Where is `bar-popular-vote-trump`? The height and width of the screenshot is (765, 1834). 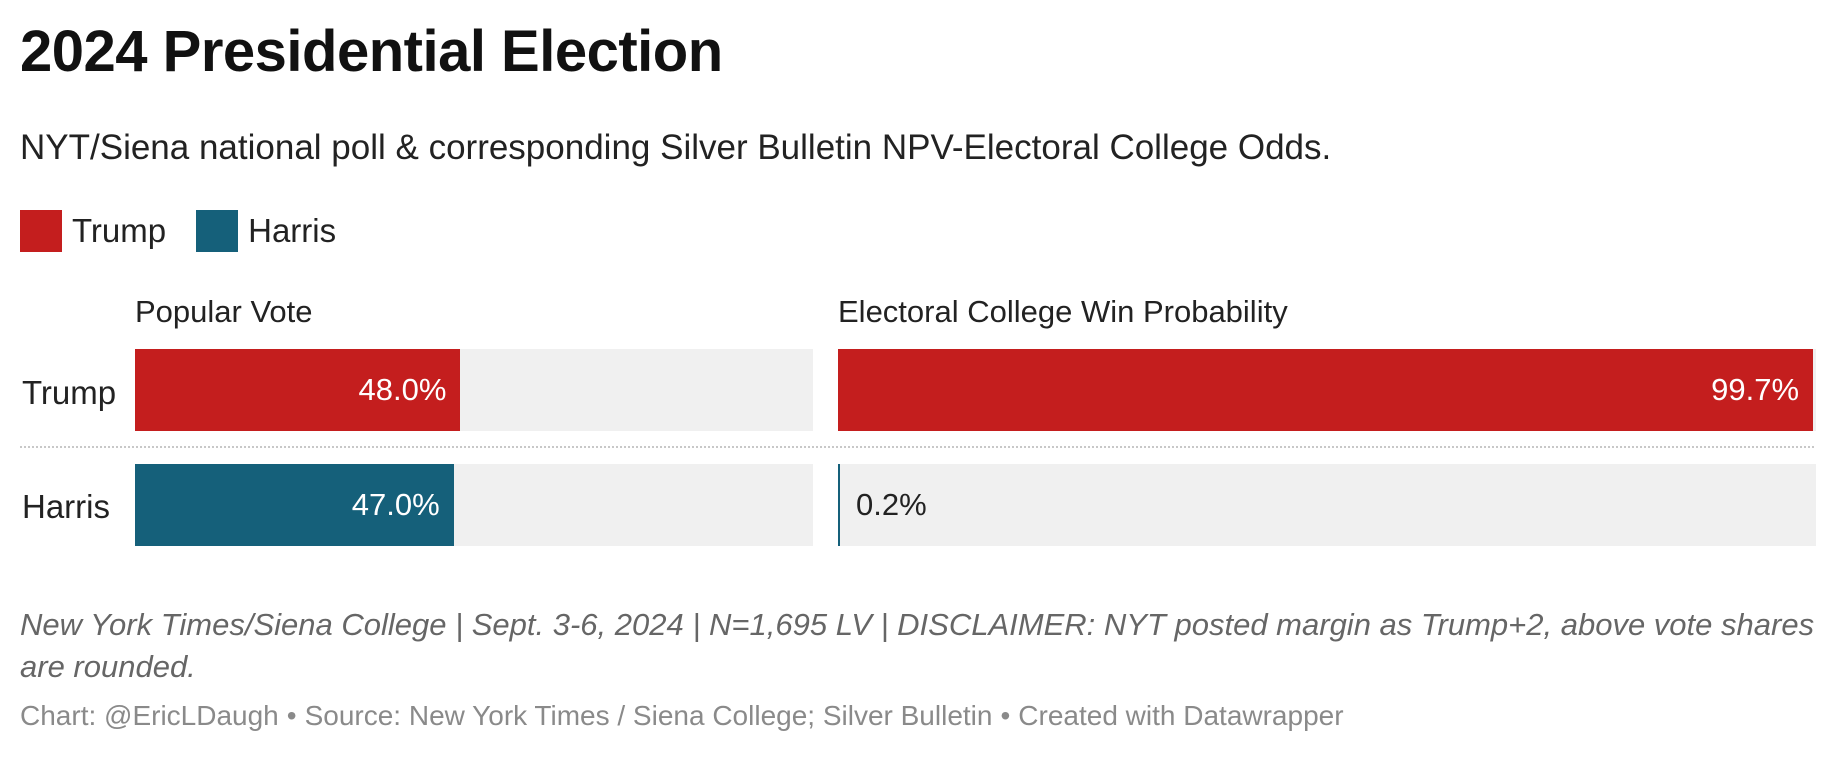 bar-popular-vote-trump is located at coordinates (298, 390).